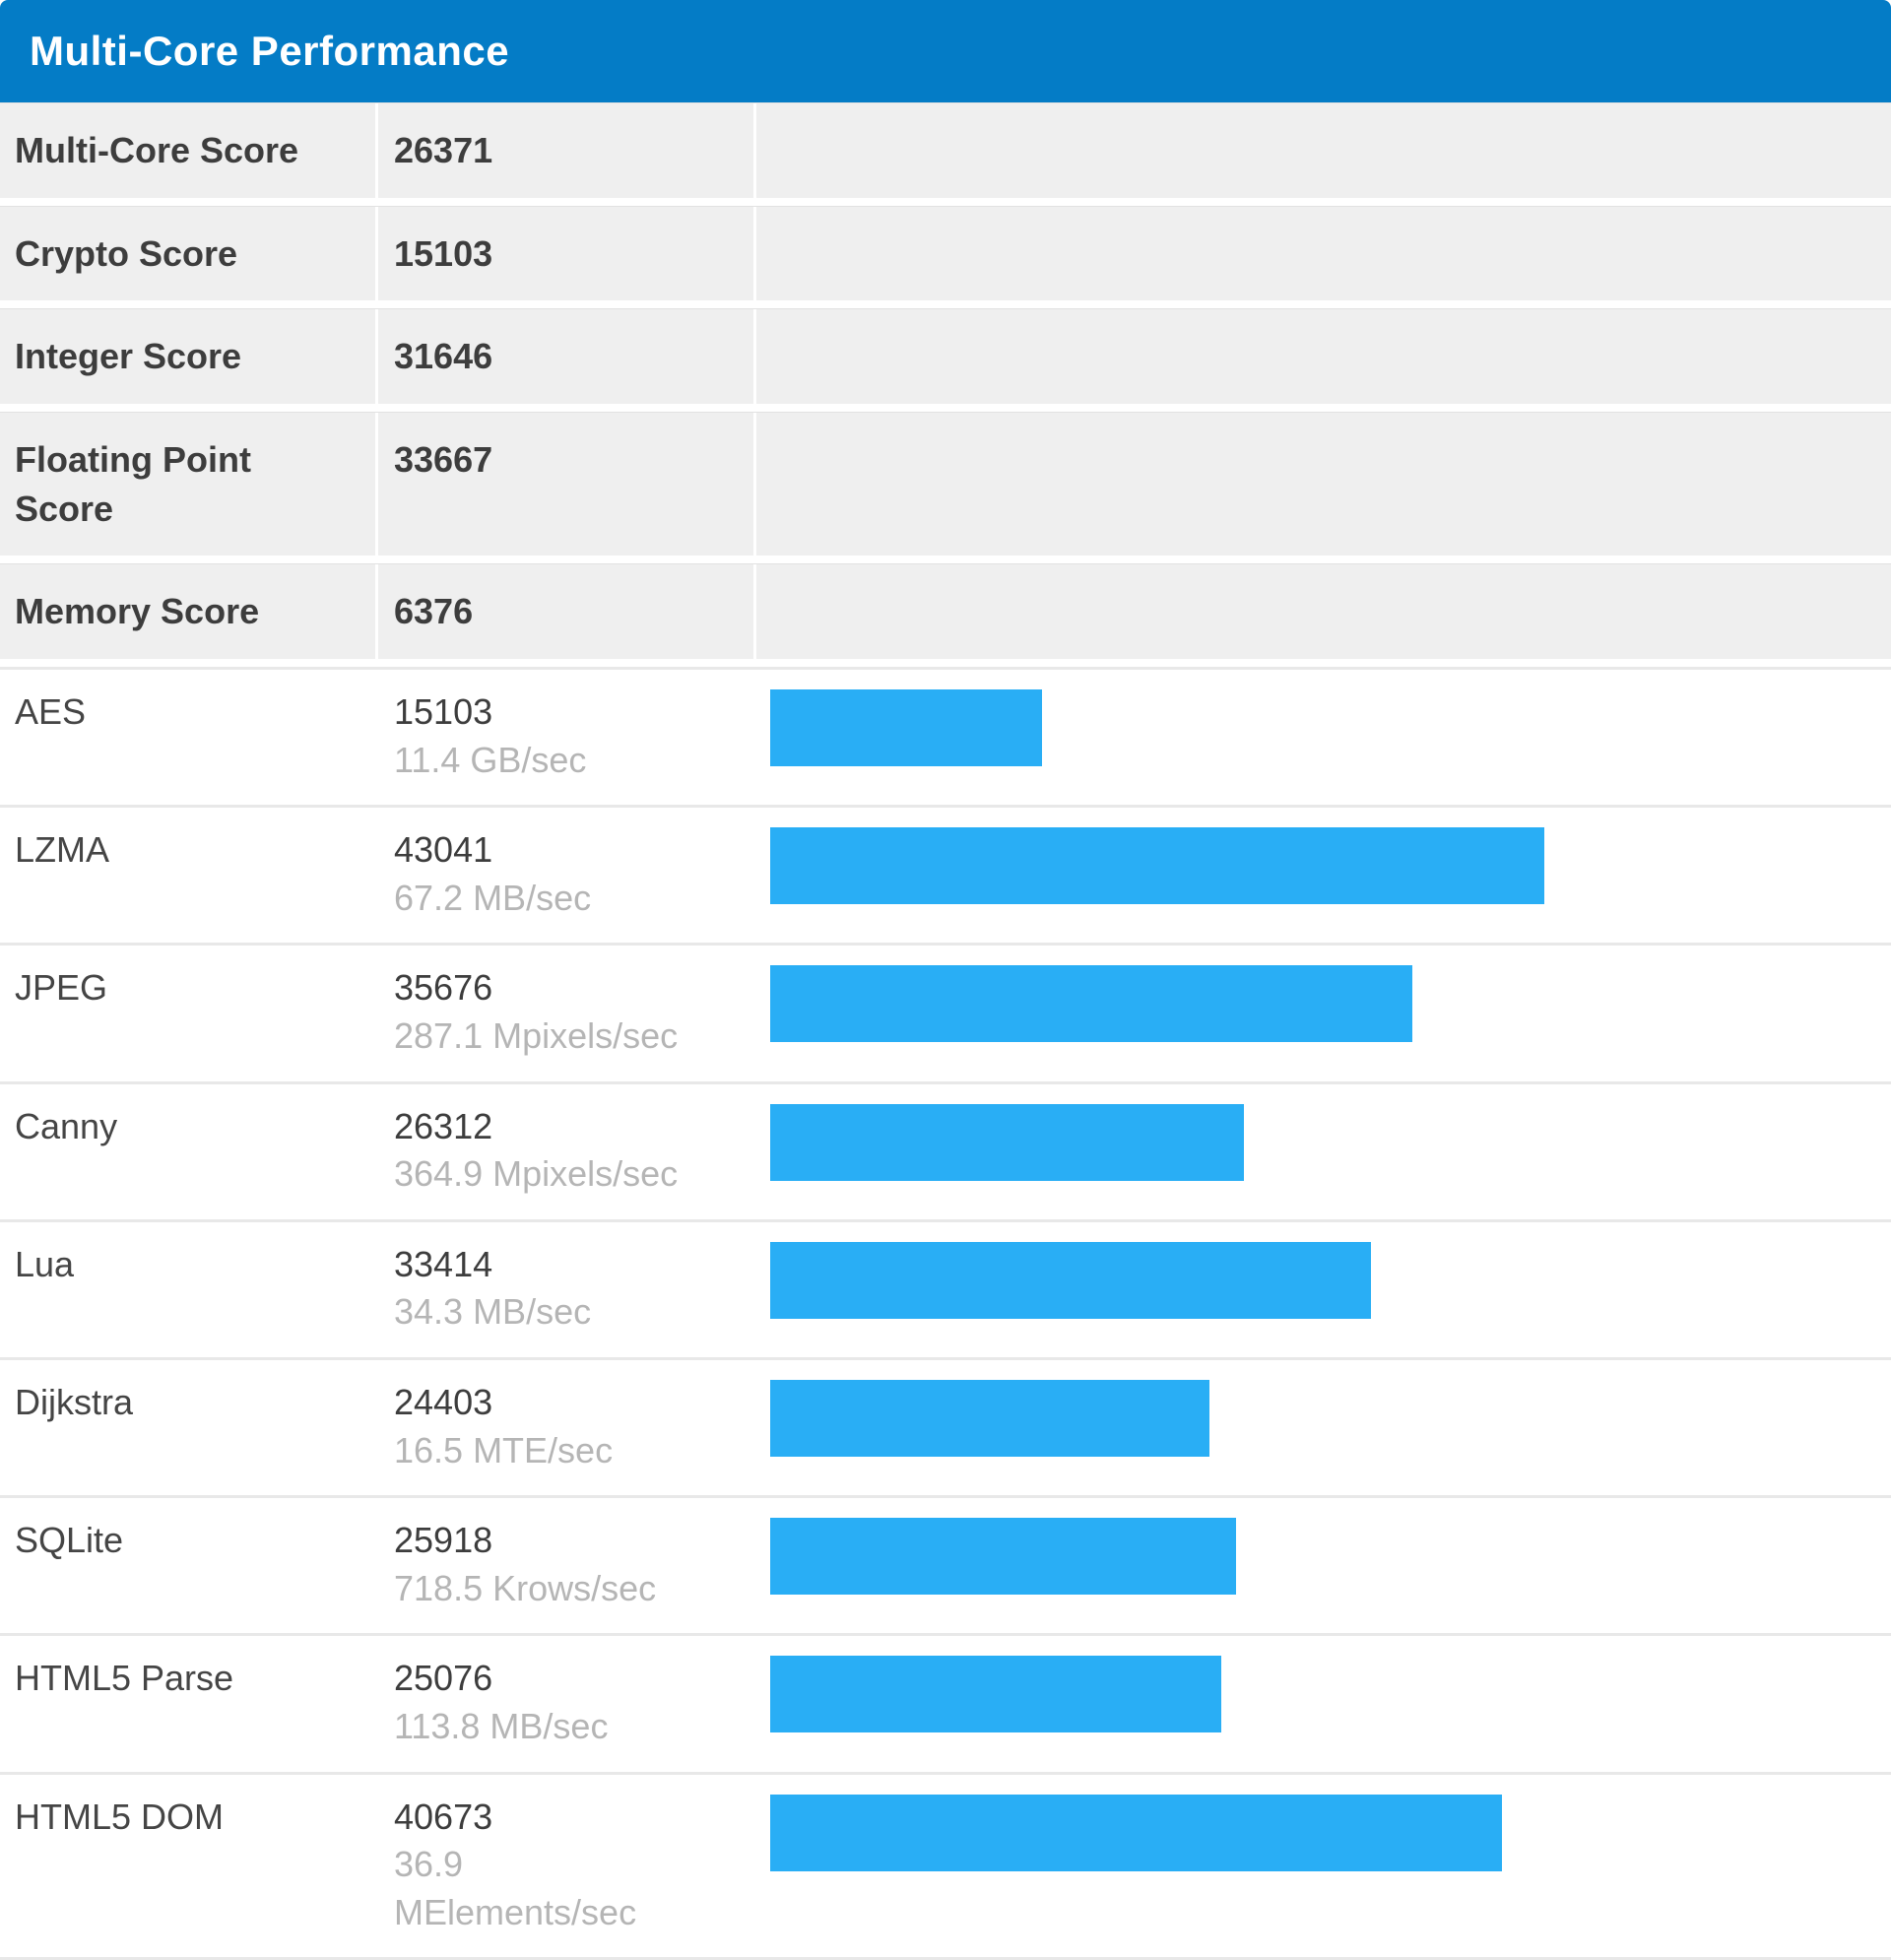 Image resolution: width=1891 pixels, height=1960 pixels. What do you see at coordinates (45, 1264) in the screenshot?
I see `benchmark-name: Lua` at bounding box center [45, 1264].